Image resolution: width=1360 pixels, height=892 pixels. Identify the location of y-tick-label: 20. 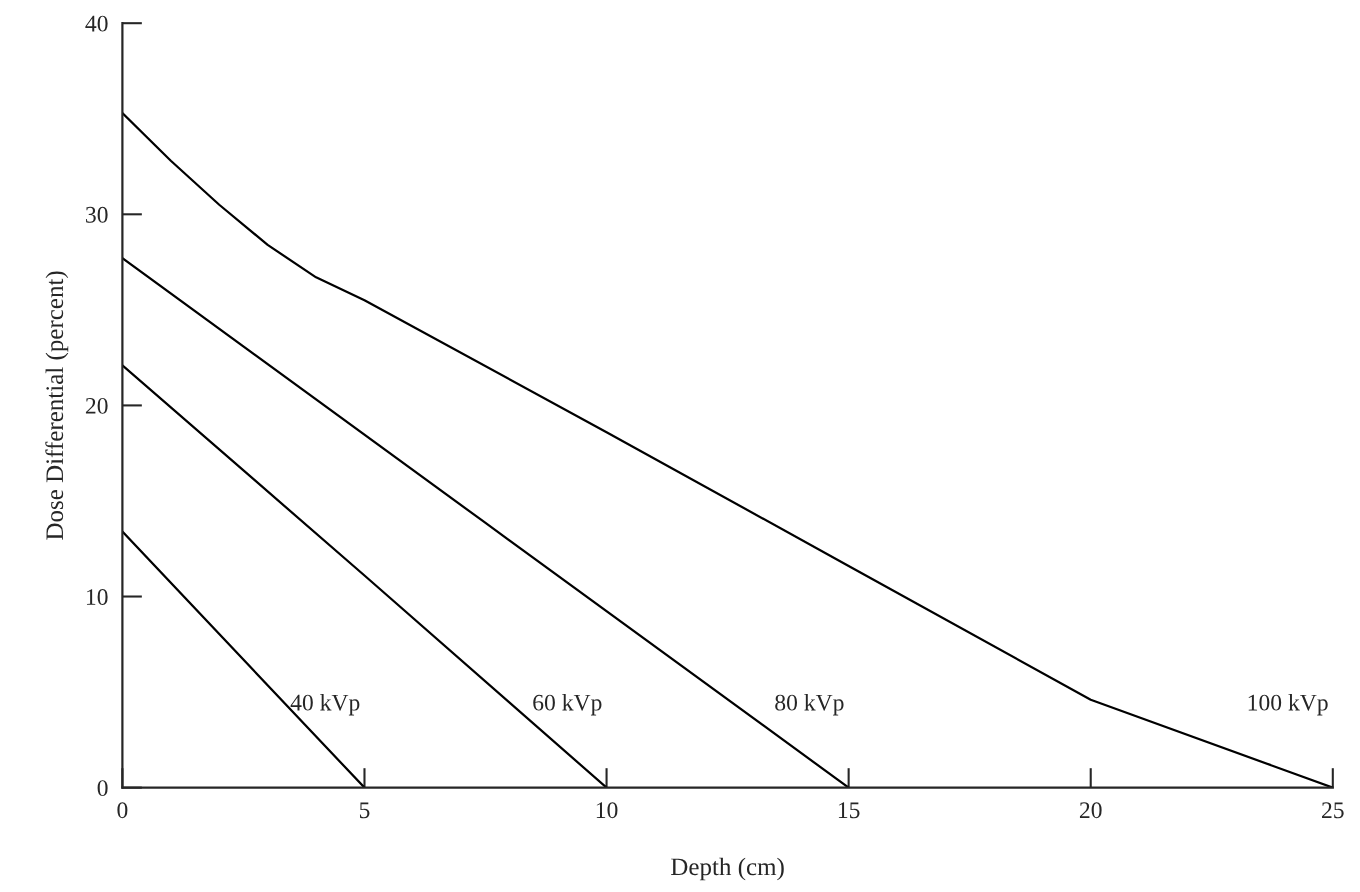
(96, 405).